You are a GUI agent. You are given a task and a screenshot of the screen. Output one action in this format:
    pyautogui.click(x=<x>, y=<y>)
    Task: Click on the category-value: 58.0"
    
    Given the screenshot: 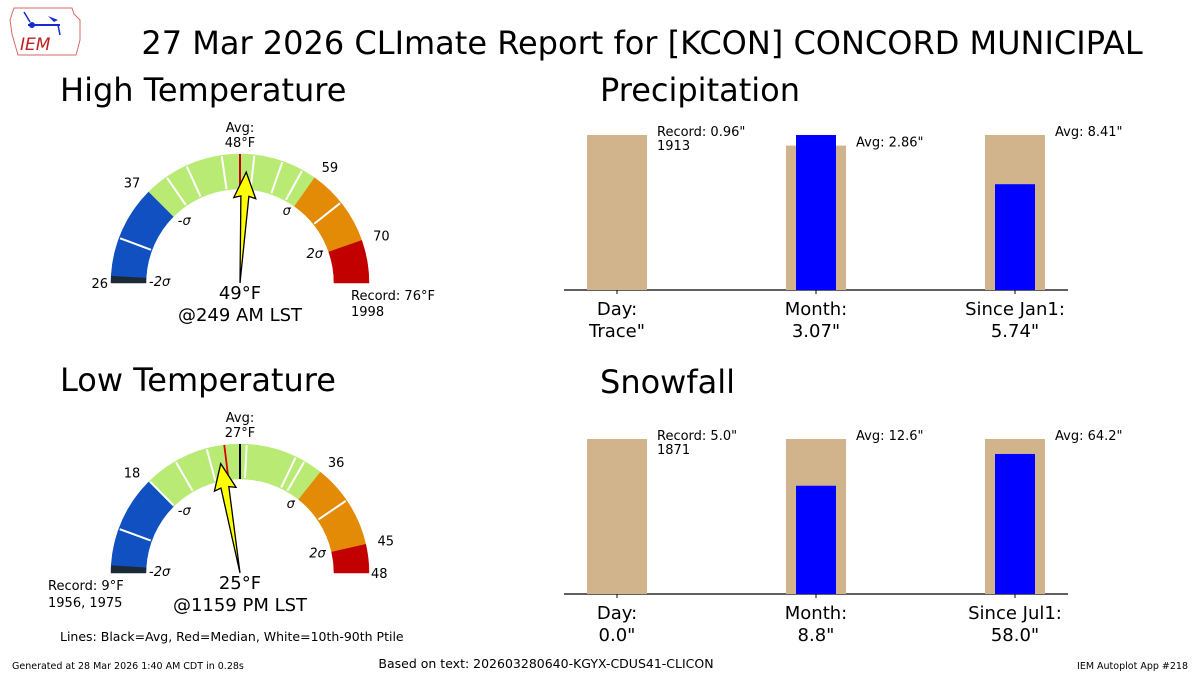 What is the action you would take?
    pyautogui.click(x=1015, y=635)
    